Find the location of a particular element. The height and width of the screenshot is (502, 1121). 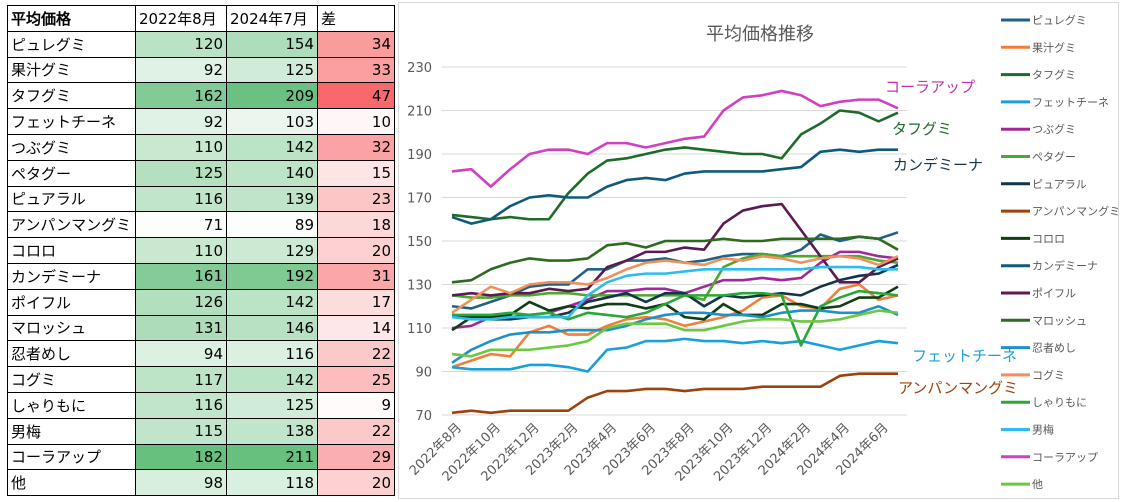

chart-title: 平均価格推移 is located at coordinates (760, 34).